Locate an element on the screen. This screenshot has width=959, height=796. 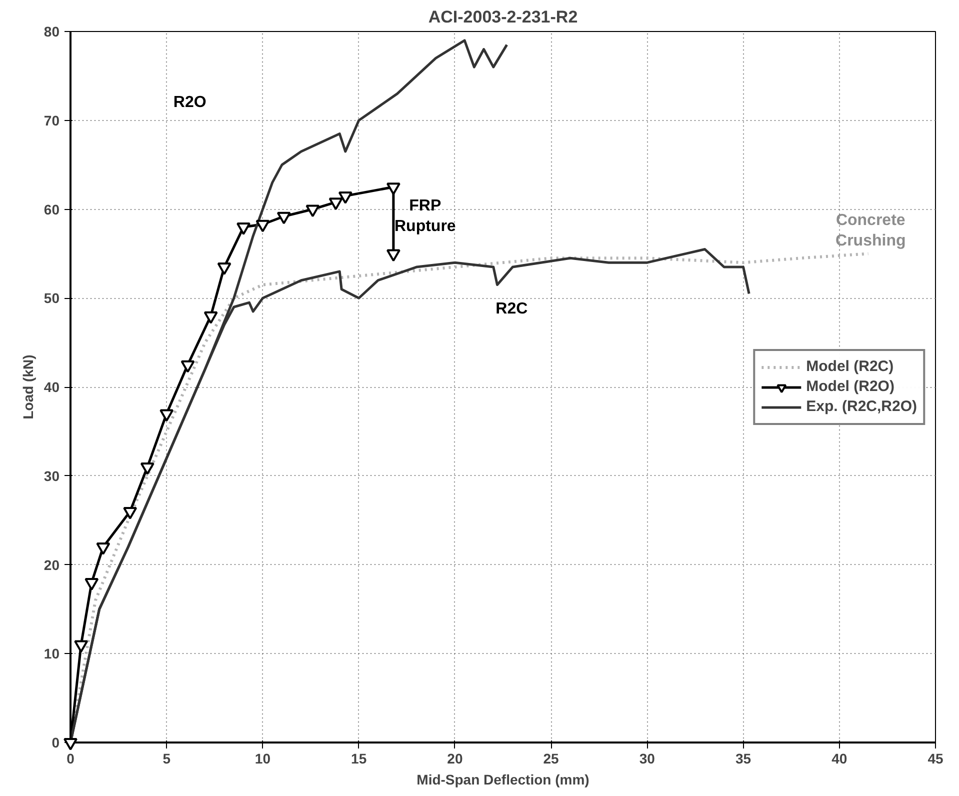
annotation: FRP Rupture is located at coordinates (425, 217).